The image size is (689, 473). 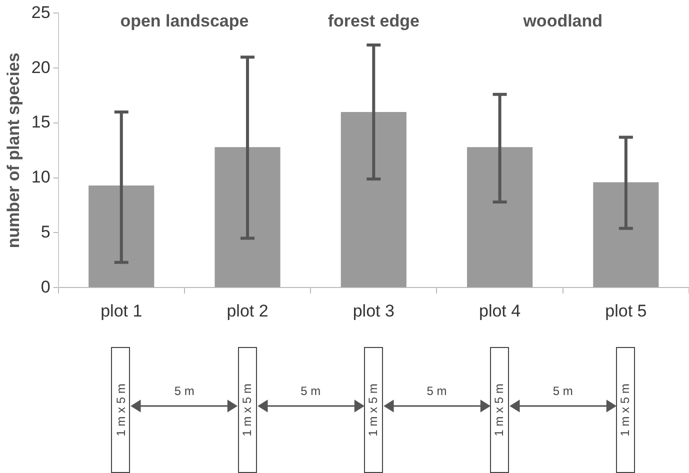 I want to click on y-tick-label: 0, so click(x=45, y=286).